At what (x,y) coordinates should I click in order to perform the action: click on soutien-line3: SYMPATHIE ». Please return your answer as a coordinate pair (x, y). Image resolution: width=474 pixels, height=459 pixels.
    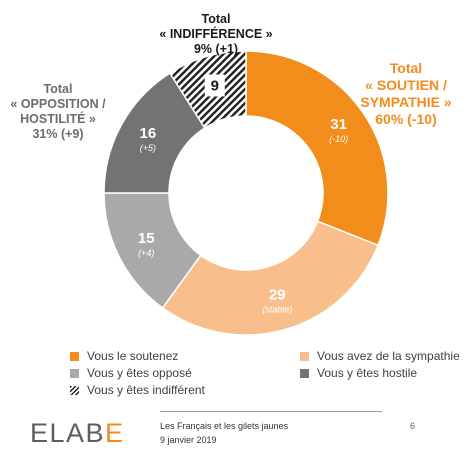
    Looking at the image, I should click on (406, 102).